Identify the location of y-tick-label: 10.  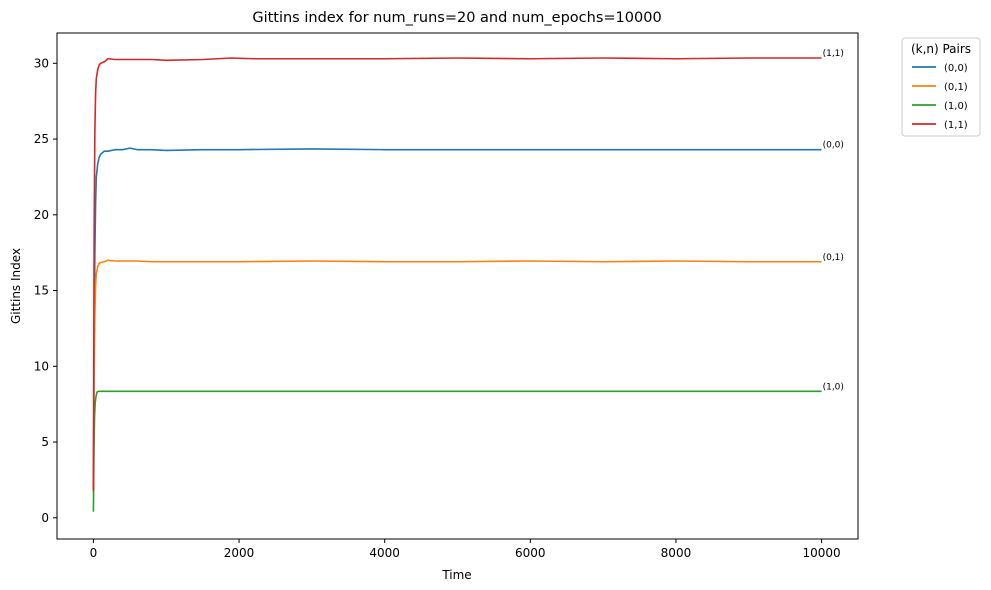
(41, 366).